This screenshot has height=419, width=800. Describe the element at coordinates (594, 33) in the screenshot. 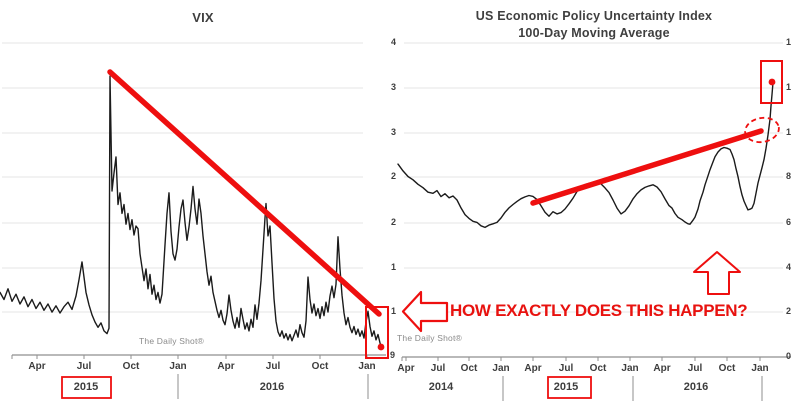

I see `right-chart-subtitle: 100-Day Moving Average` at that location.